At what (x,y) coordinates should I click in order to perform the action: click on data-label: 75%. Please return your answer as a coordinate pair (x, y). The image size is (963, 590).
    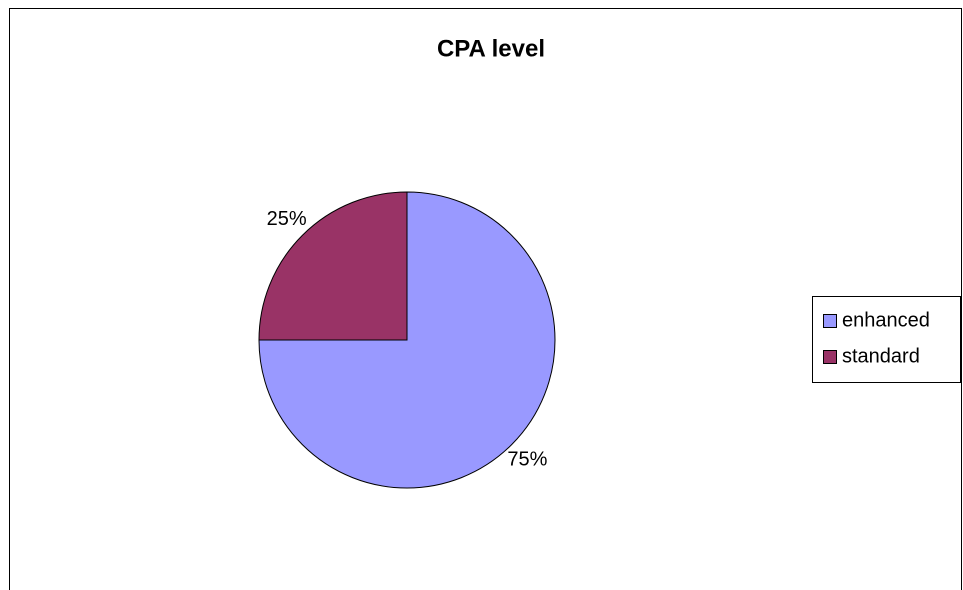
    Looking at the image, I should click on (527, 460).